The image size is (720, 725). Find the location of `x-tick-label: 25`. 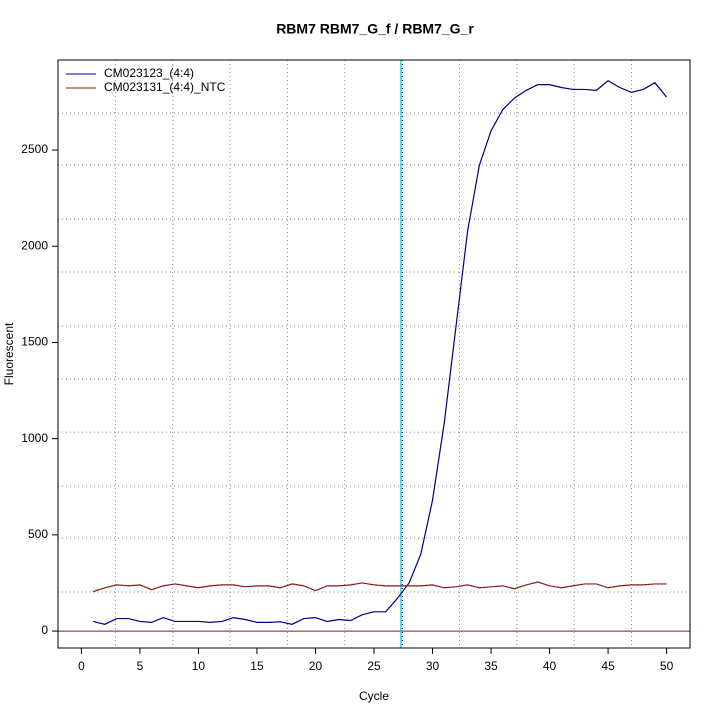

x-tick-label: 25 is located at coordinates (374, 666).